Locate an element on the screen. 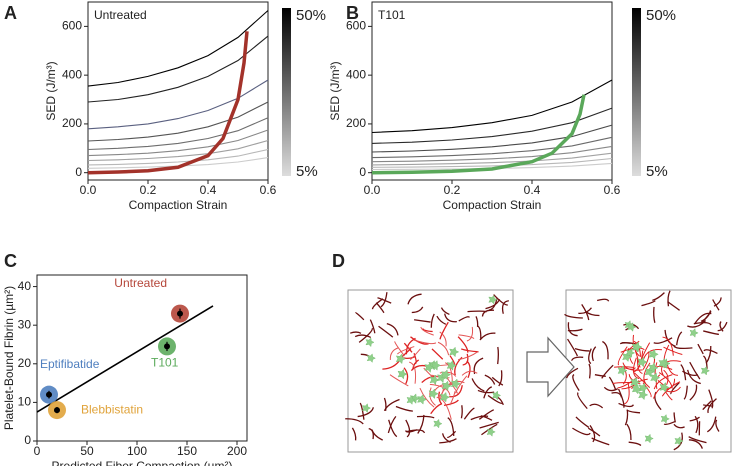  annotation: Untreated is located at coordinates (120, 15).